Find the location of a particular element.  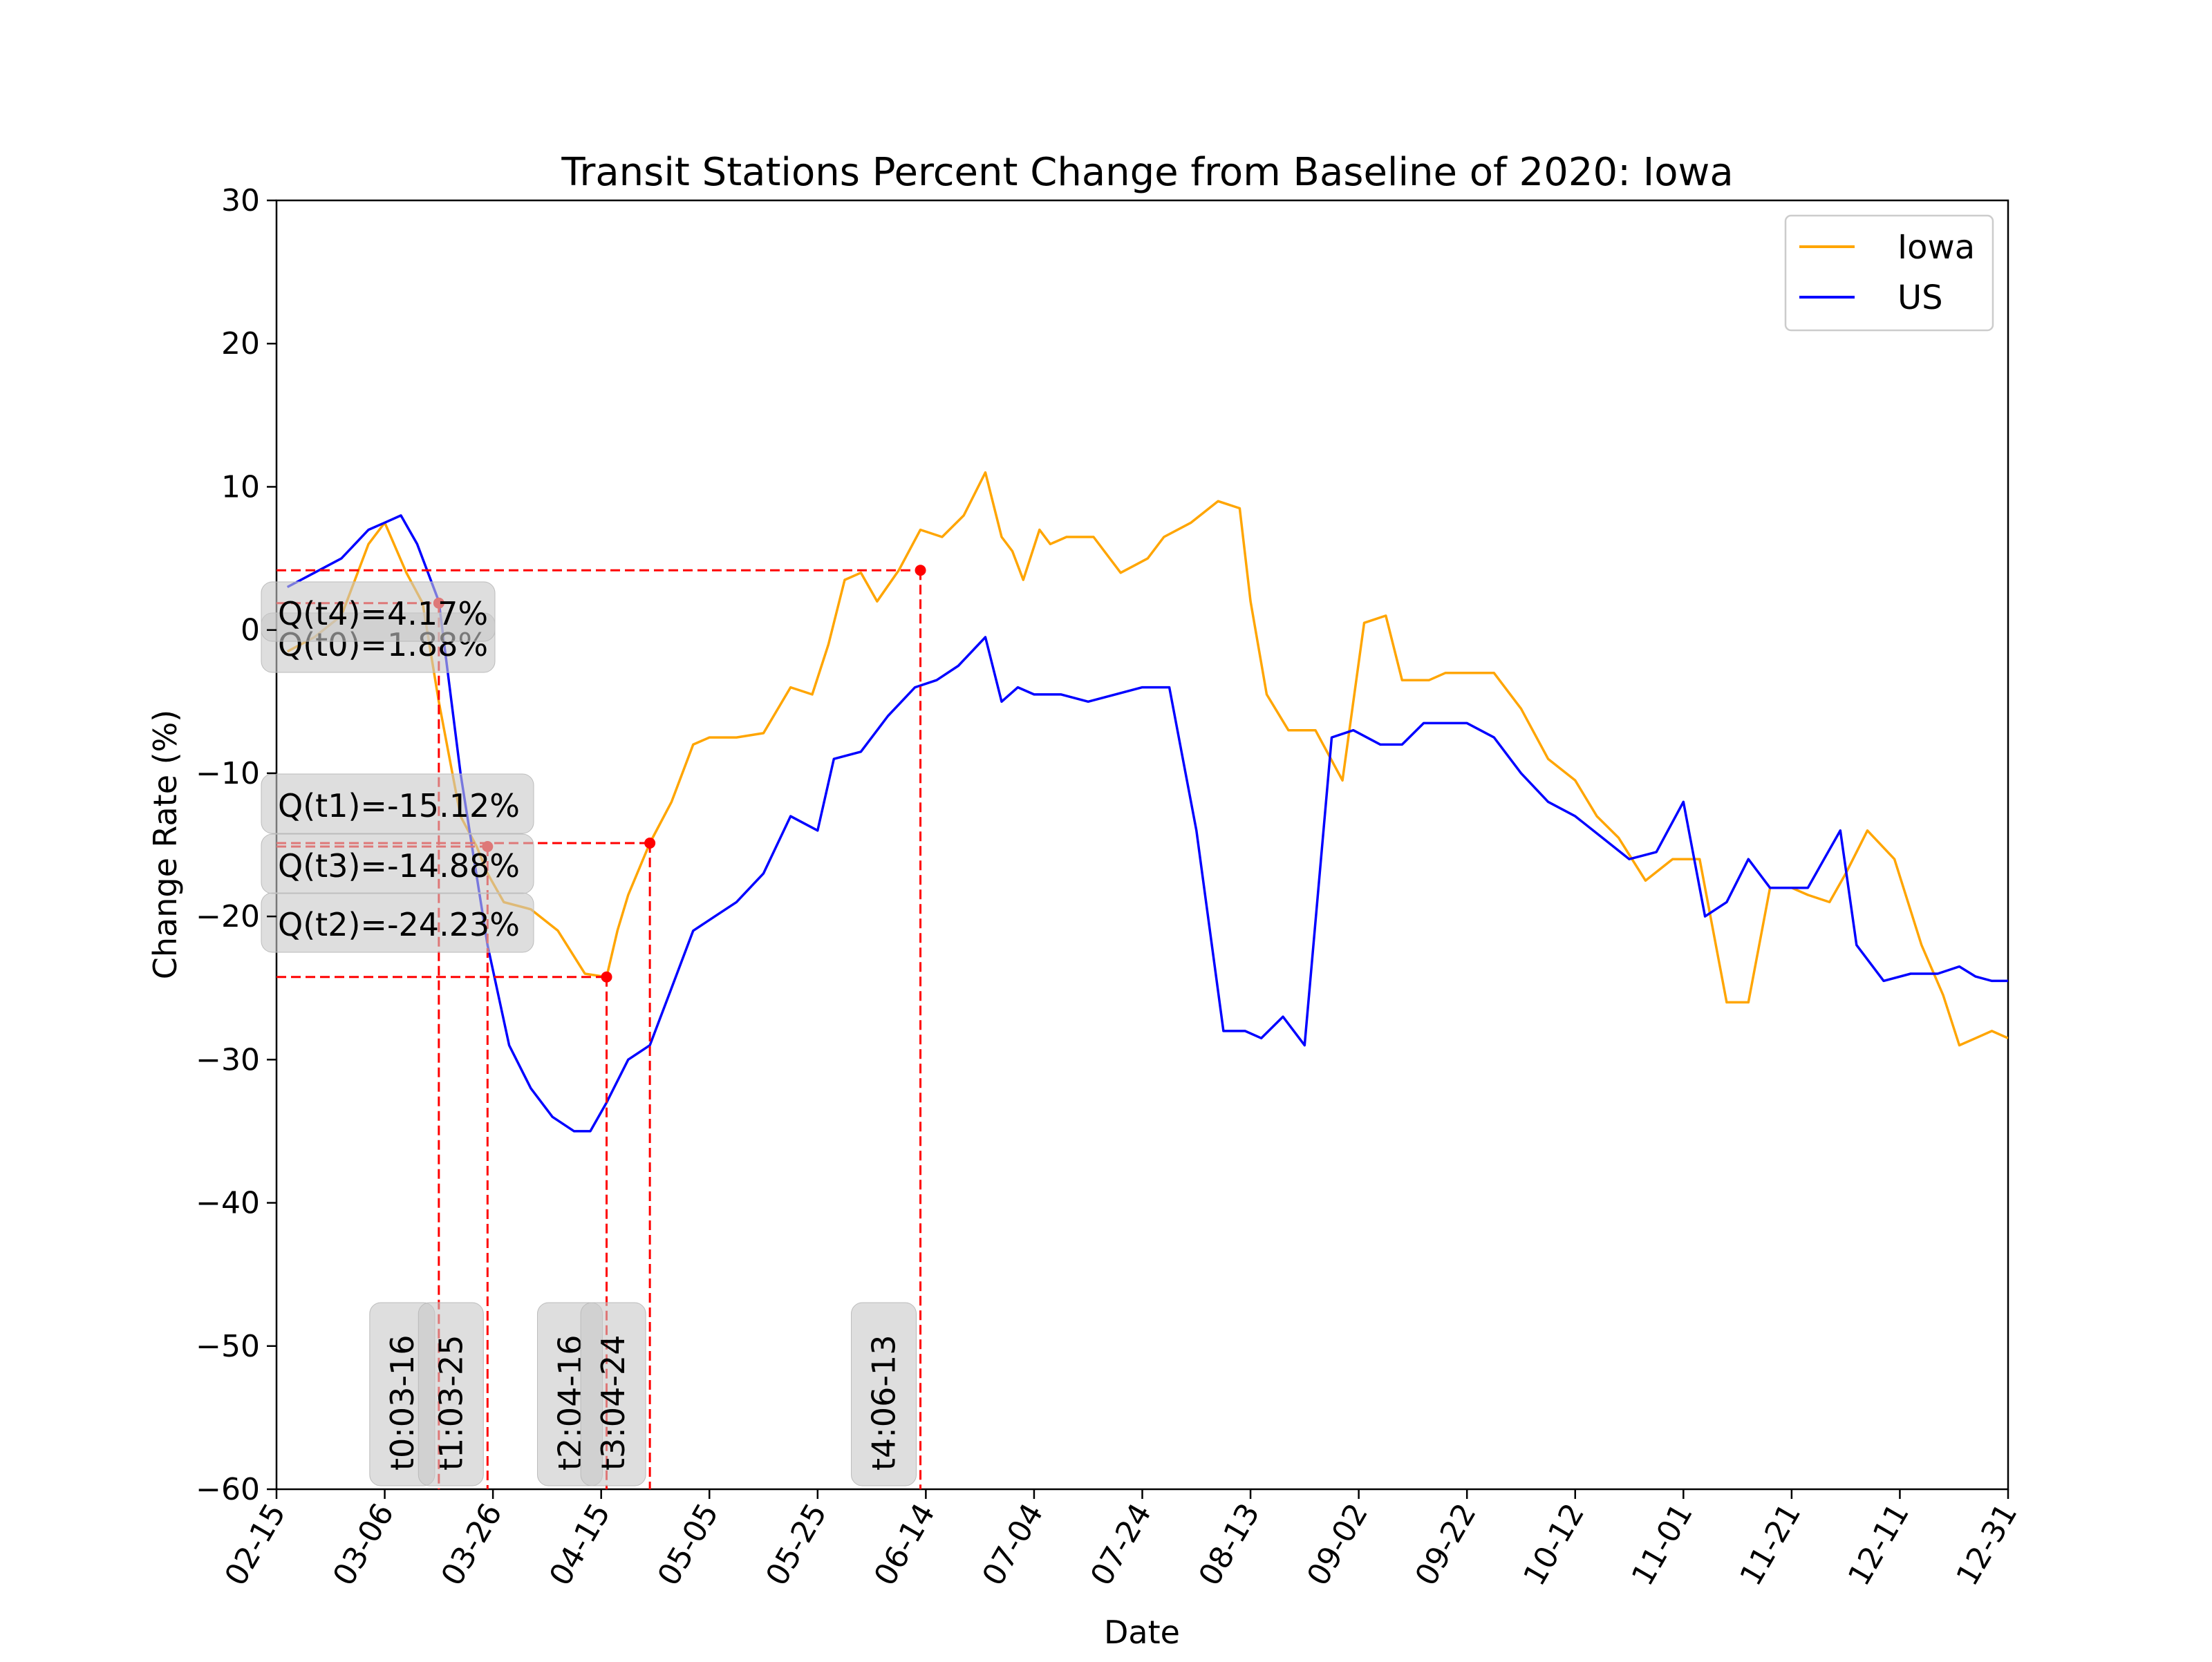

x-axis-label: Date is located at coordinates (1142, 1632).